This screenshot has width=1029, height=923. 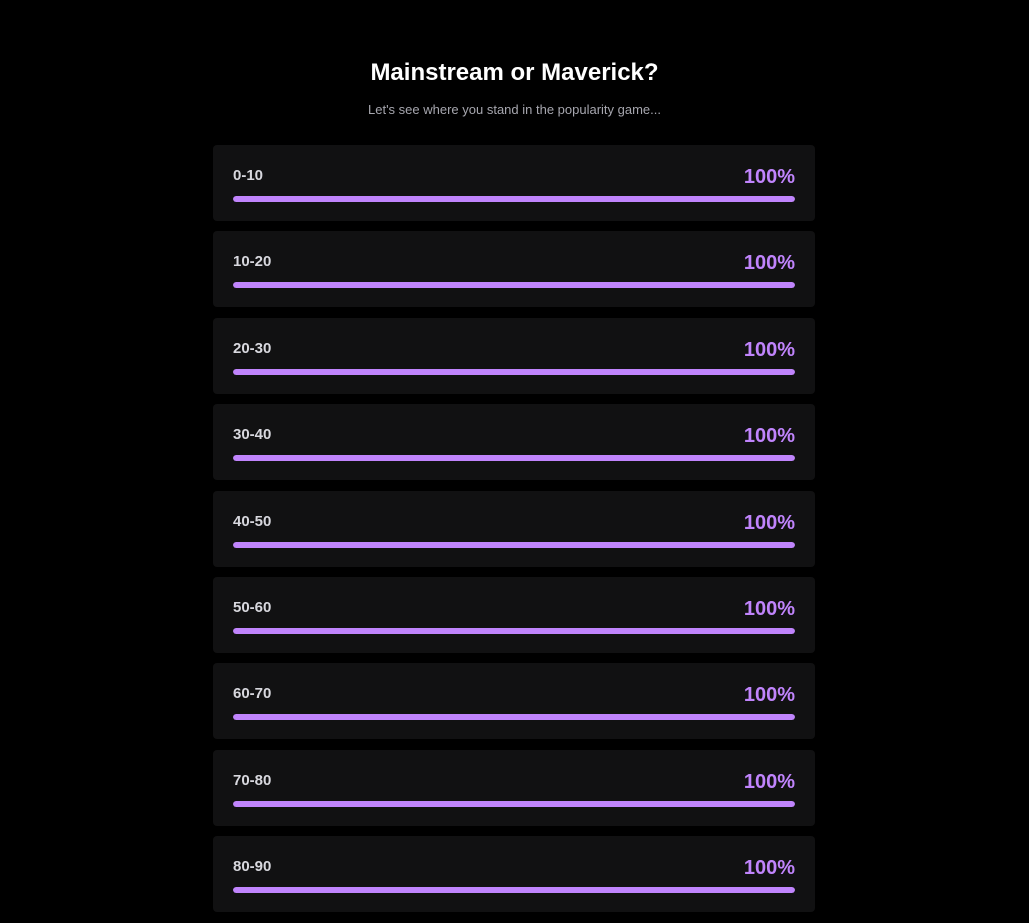 I want to click on range-card-70-80: 70-80 100%, so click(x=514, y=787).